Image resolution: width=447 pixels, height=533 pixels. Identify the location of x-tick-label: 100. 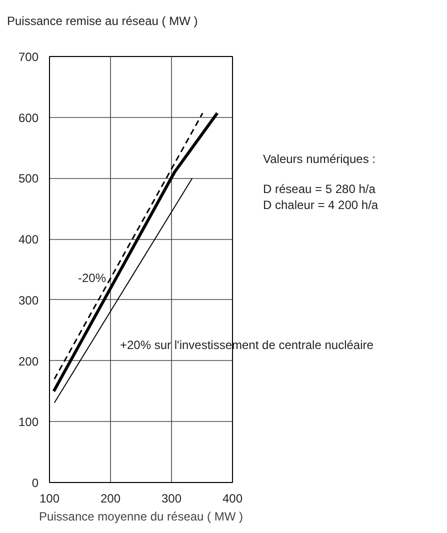
(49, 499).